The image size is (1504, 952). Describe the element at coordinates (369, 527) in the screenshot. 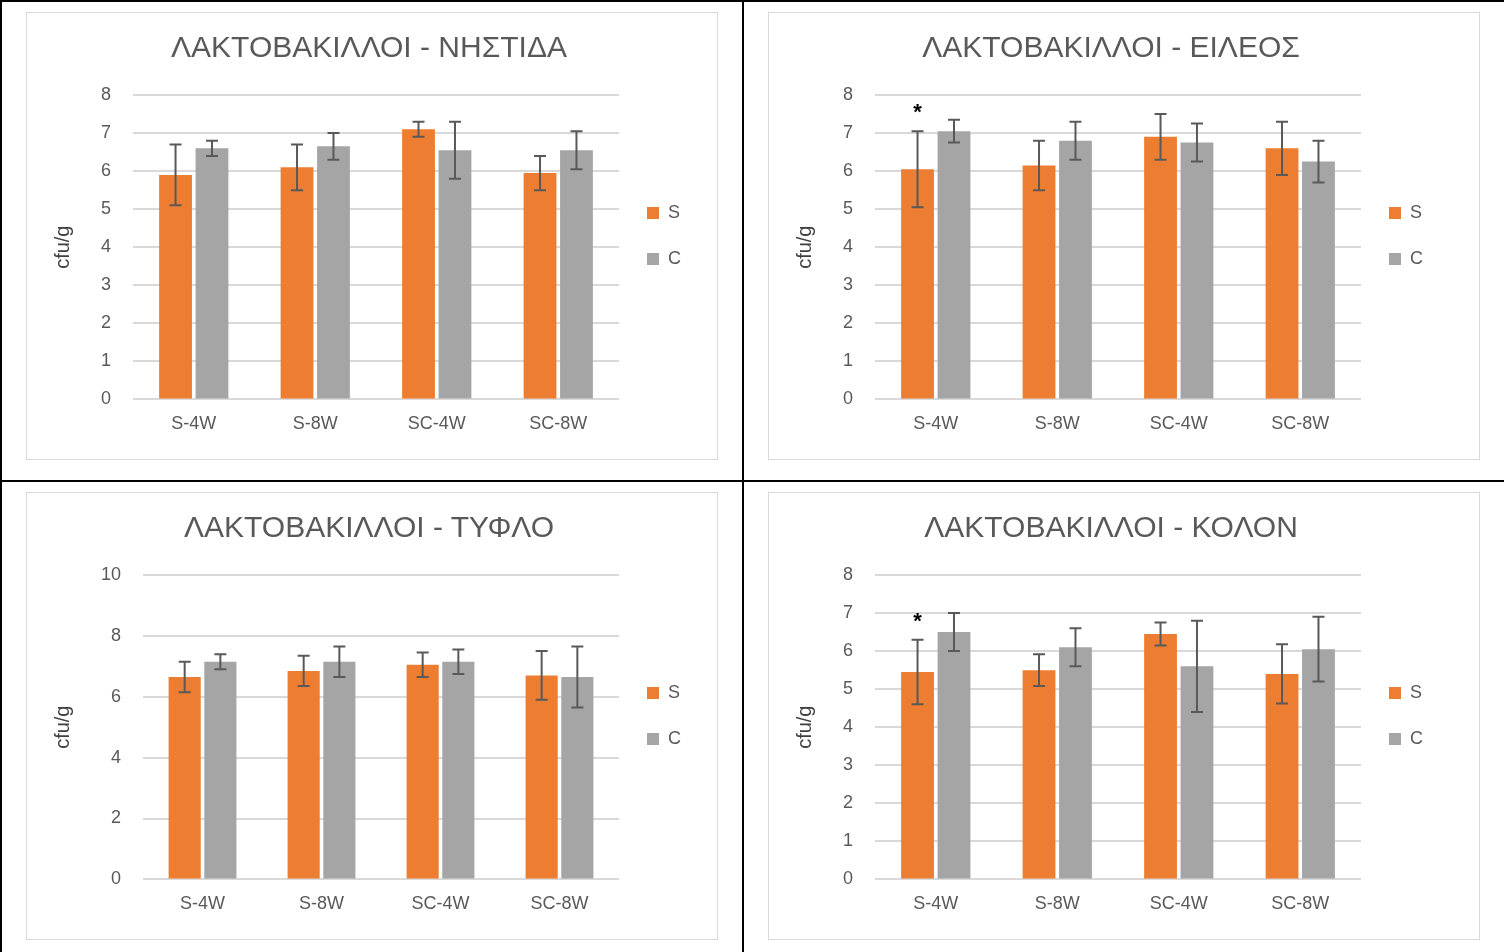

I see `chart-title: ΛΑΚΤΟΒΑΚΙΛΛΟΙ - ΤΥΦΛΟ` at that location.